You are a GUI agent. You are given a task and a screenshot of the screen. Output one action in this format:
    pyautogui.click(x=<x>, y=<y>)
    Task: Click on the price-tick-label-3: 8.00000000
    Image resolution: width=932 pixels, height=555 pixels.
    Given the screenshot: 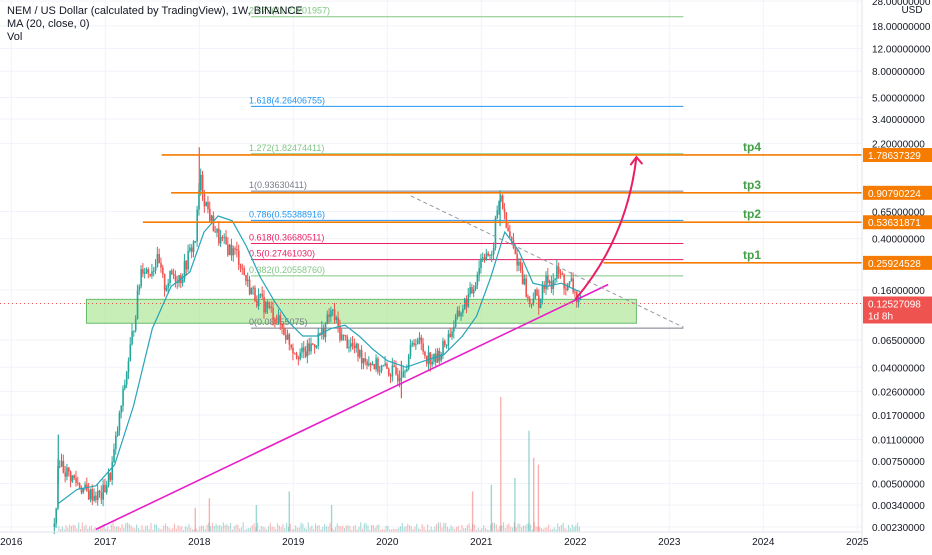 What is the action you would take?
    pyautogui.click(x=898, y=72)
    